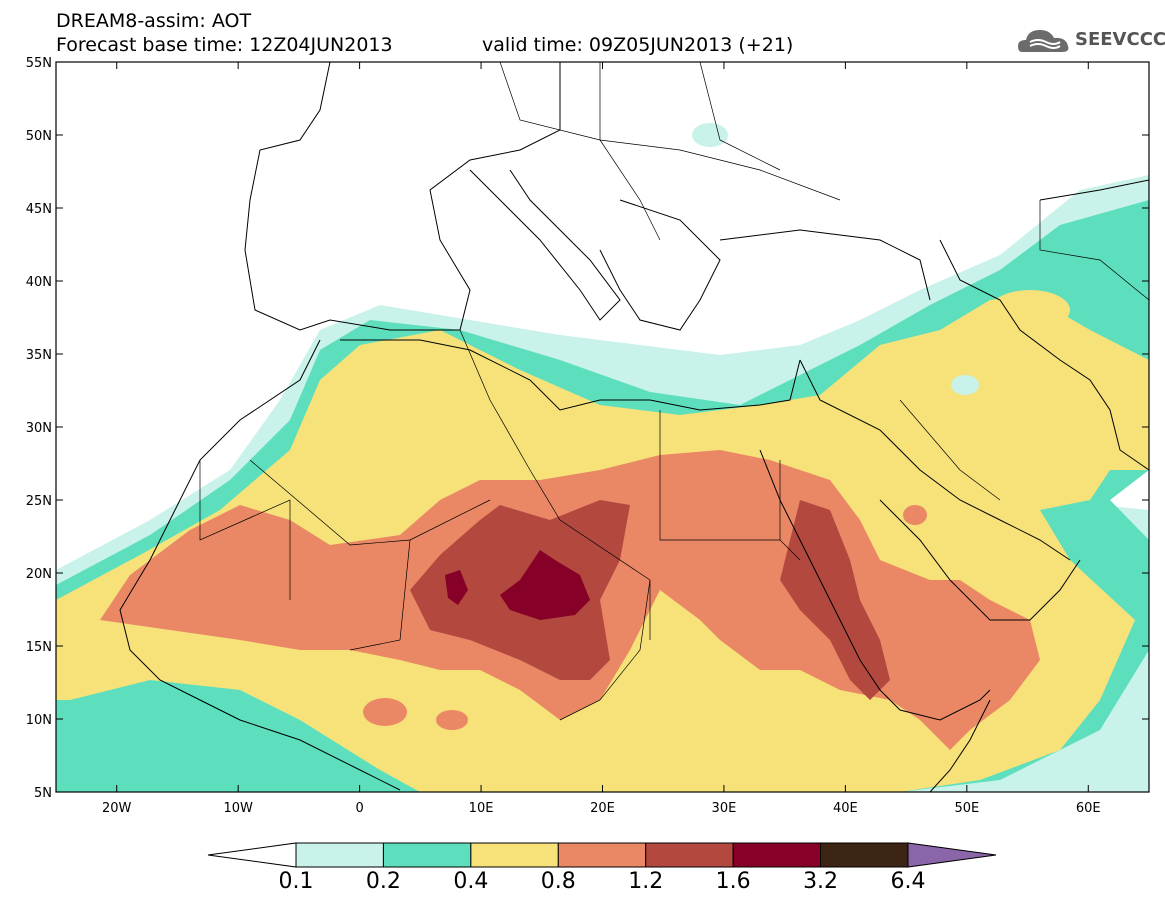 This screenshot has width=1165, height=905. Describe the element at coordinates (39, 63) in the screenshot. I see `lat-tick-label: 55N` at that location.